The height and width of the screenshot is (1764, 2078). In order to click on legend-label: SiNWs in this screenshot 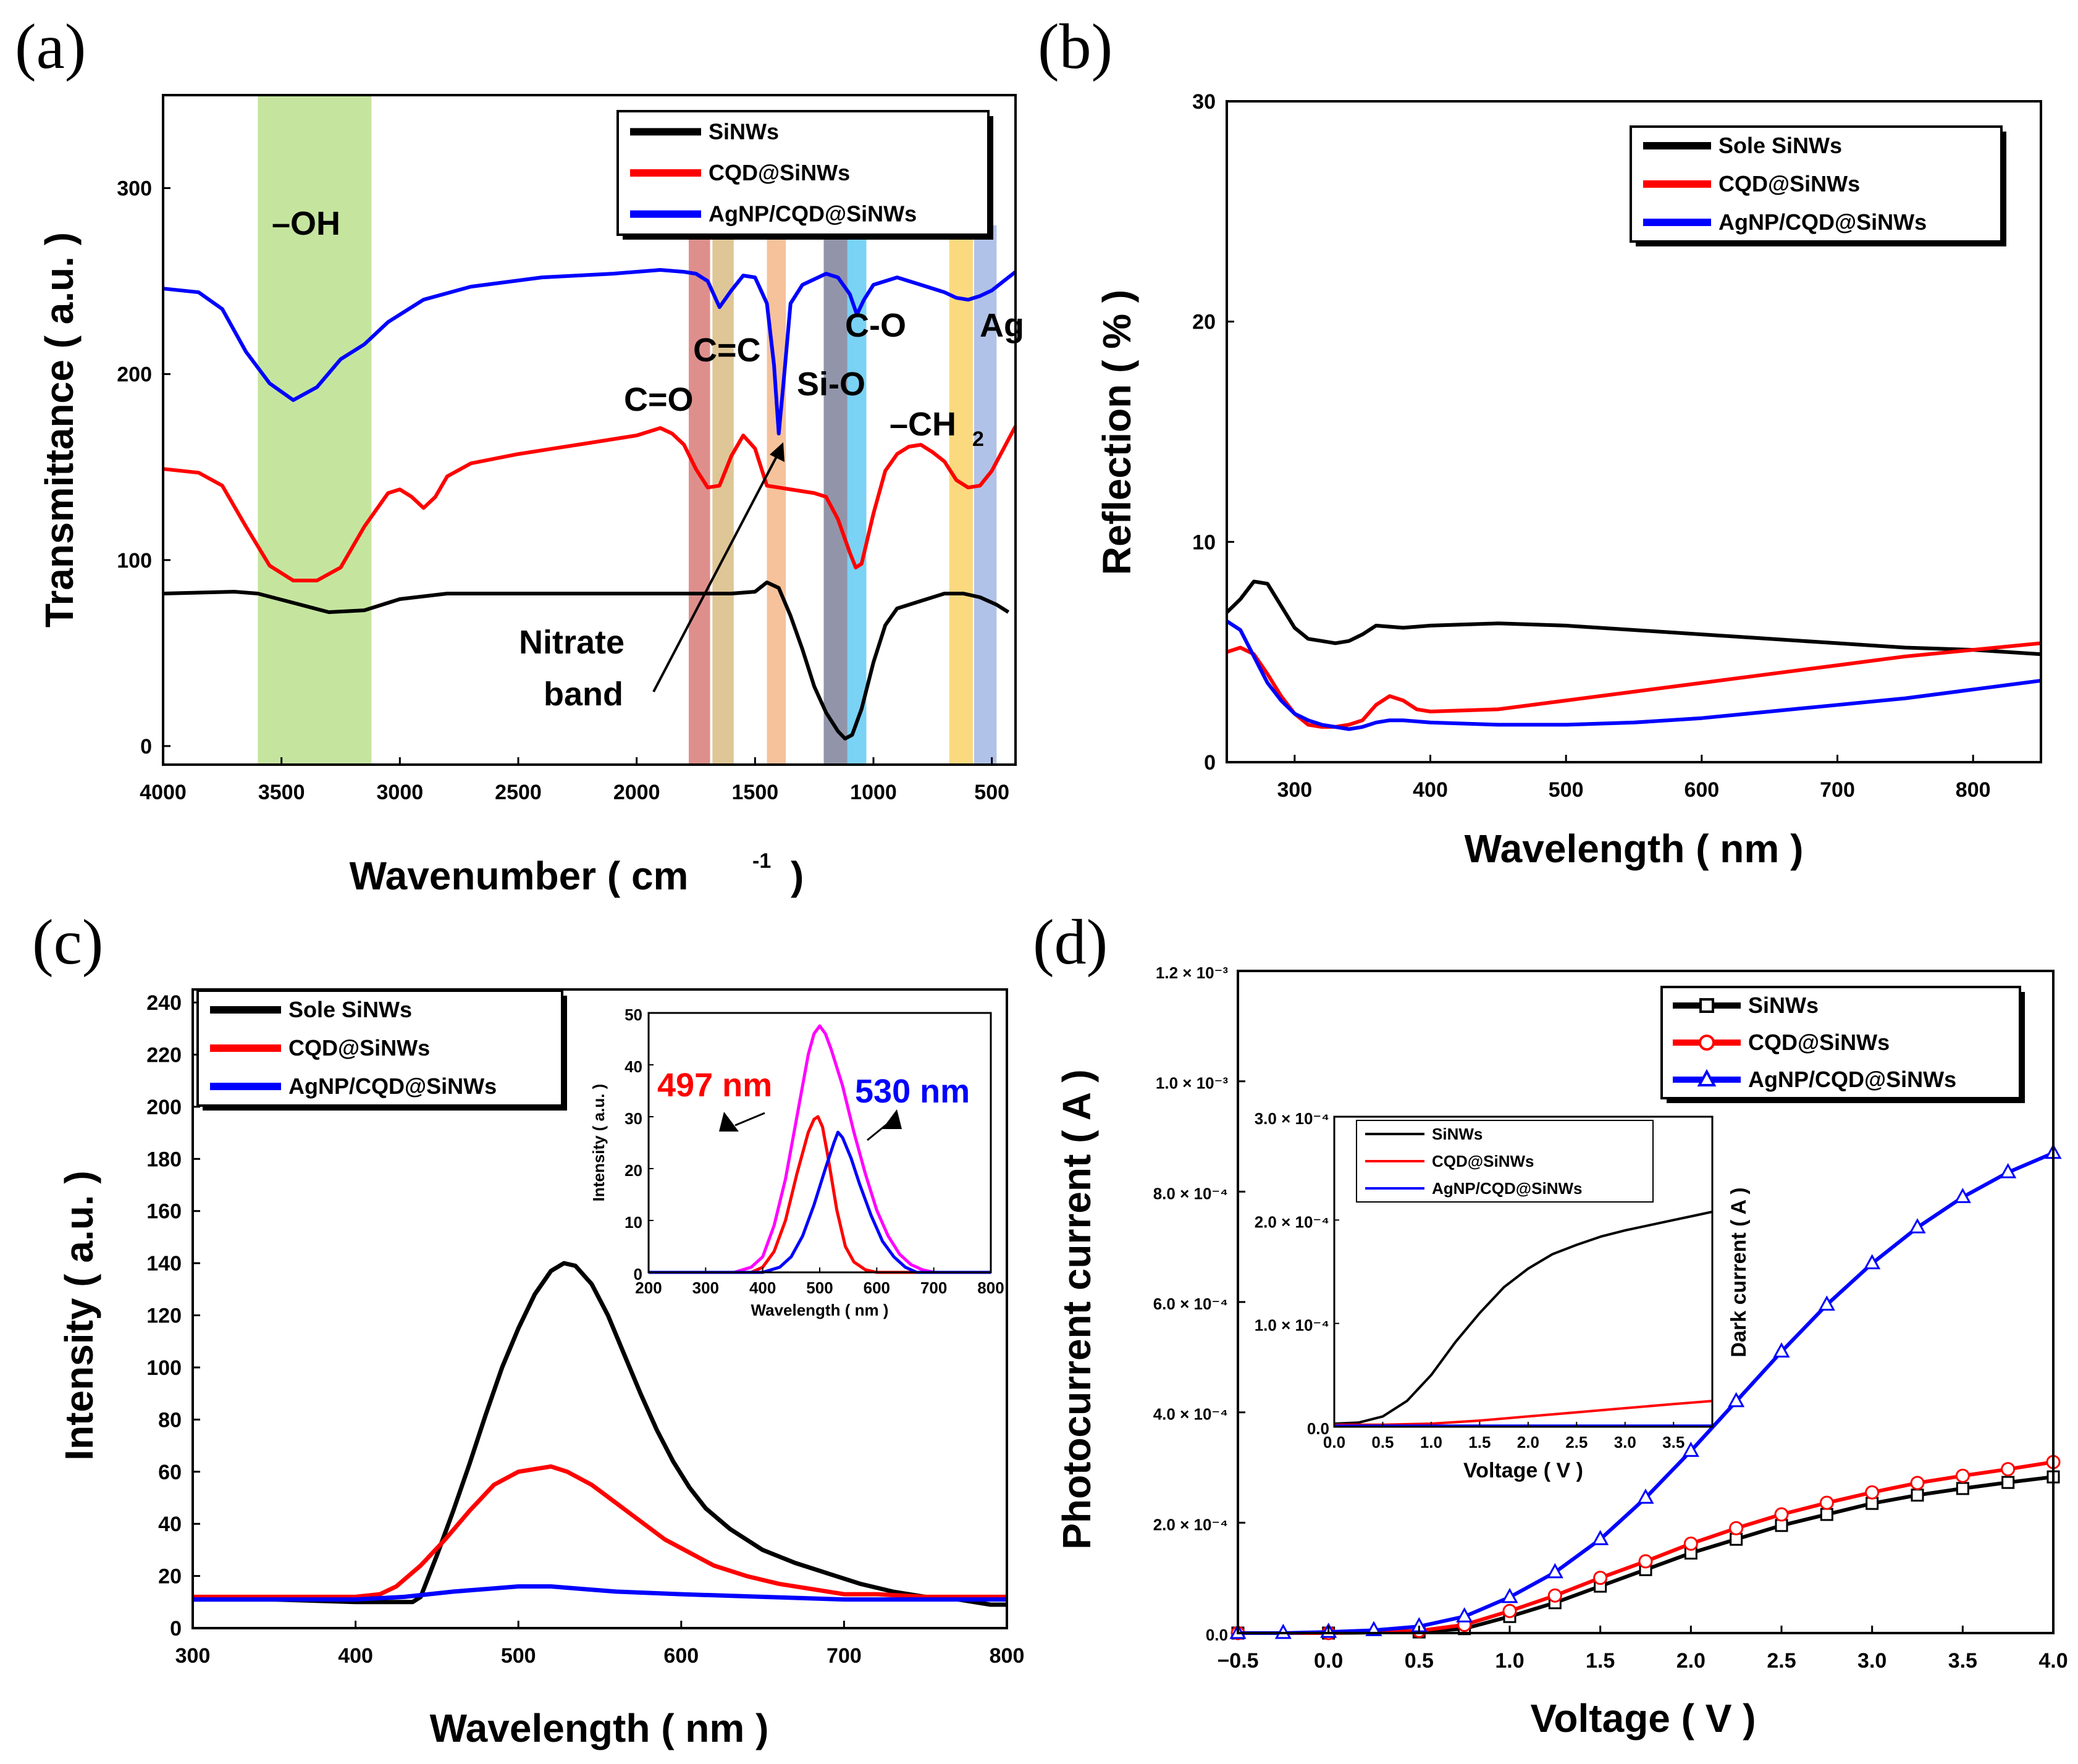, I will do `click(1783, 1005)`.